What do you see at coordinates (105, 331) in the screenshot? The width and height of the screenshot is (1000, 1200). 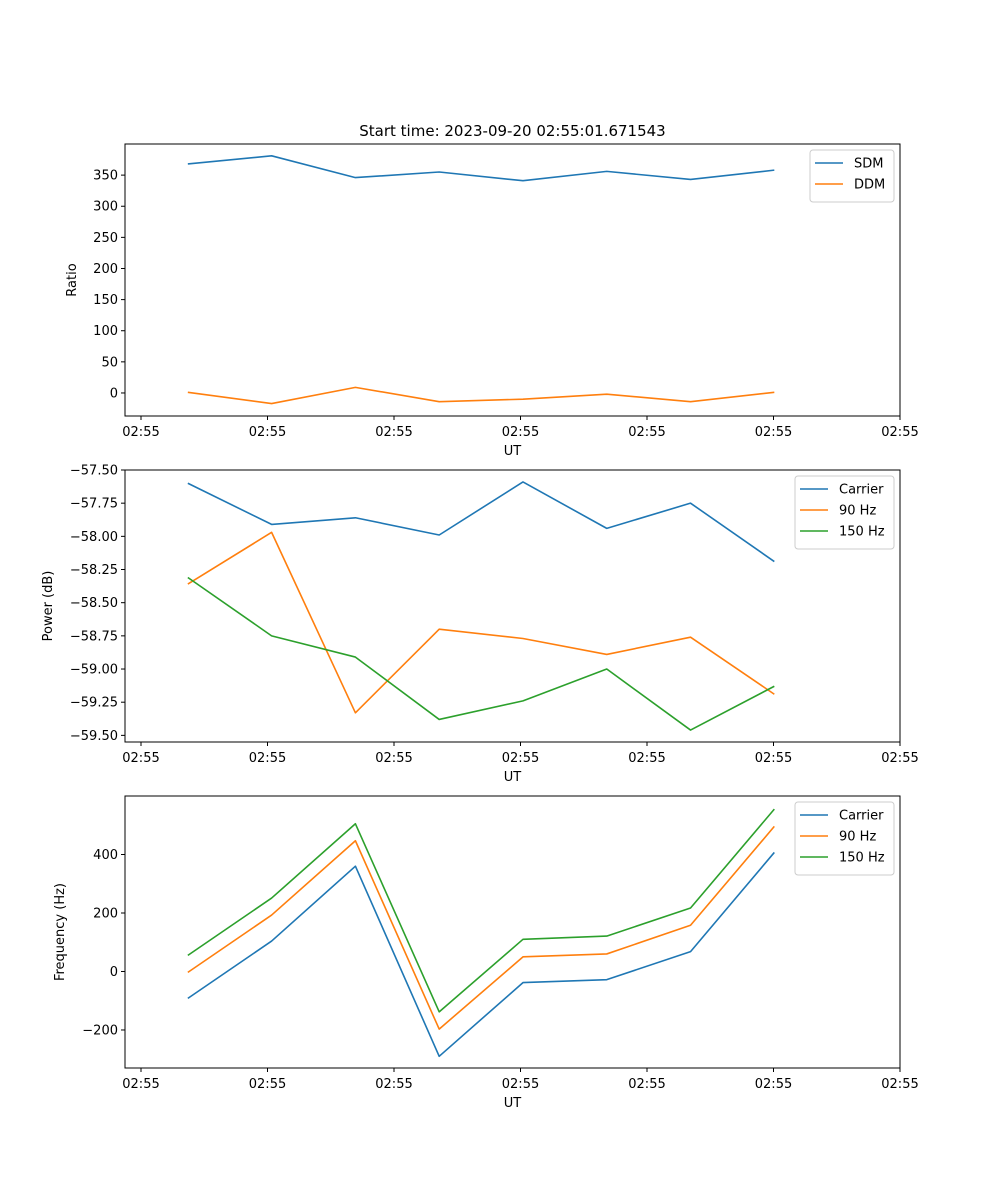 I see `y-tick-label: 100` at bounding box center [105, 331].